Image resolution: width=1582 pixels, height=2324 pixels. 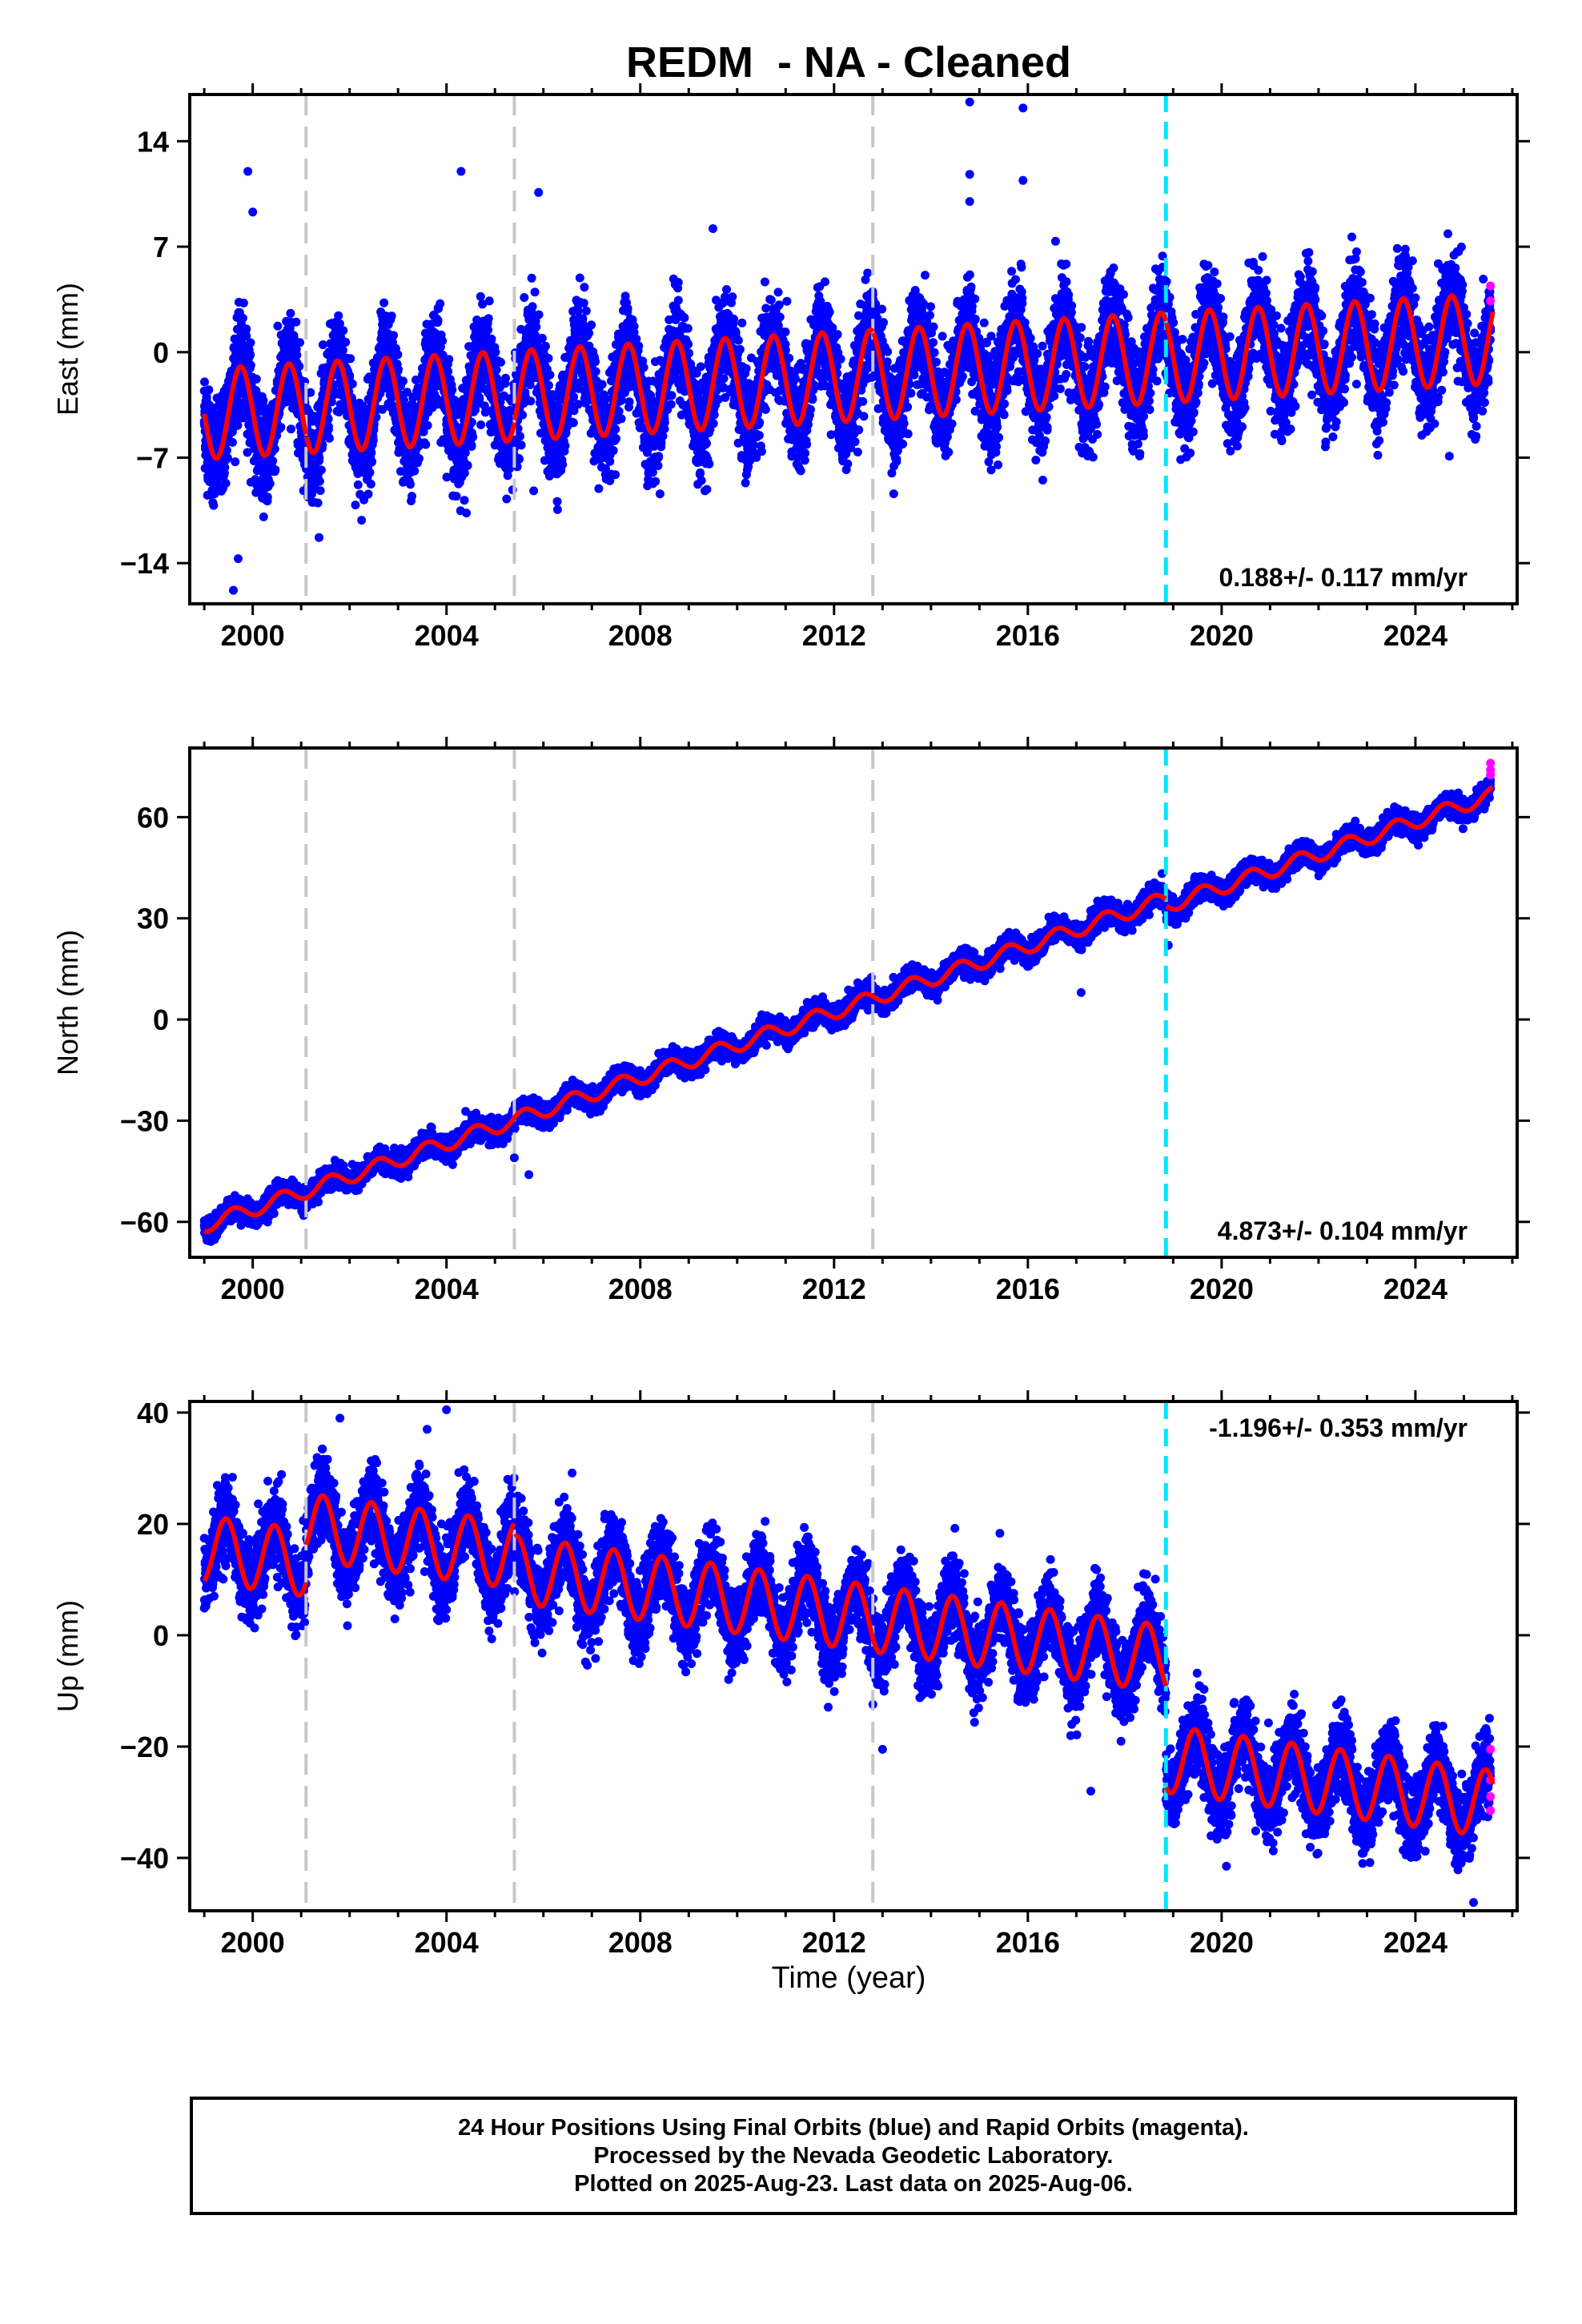 What do you see at coordinates (848, 62) in the screenshot?
I see `figure-title: REDM - NA - Cleaned` at bounding box center [848, 62].